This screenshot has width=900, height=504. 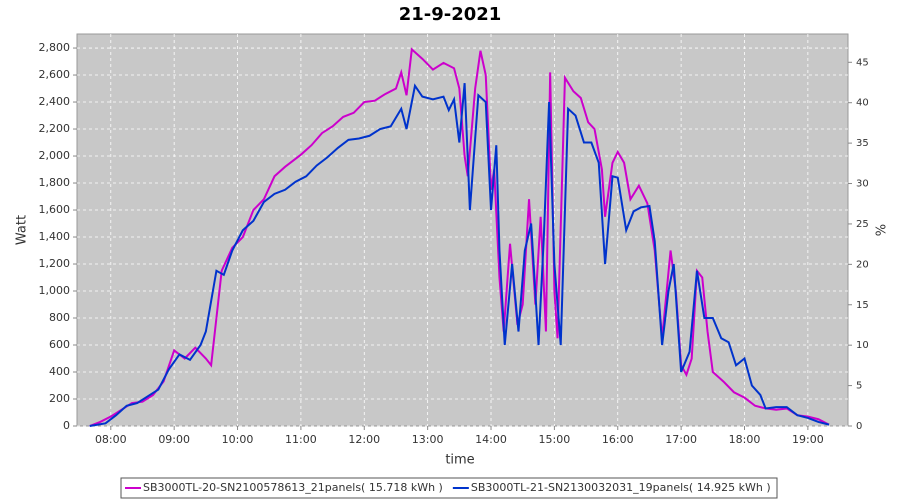 I want to click on x-tick-label: 08:00, so click(x=111, y=439).